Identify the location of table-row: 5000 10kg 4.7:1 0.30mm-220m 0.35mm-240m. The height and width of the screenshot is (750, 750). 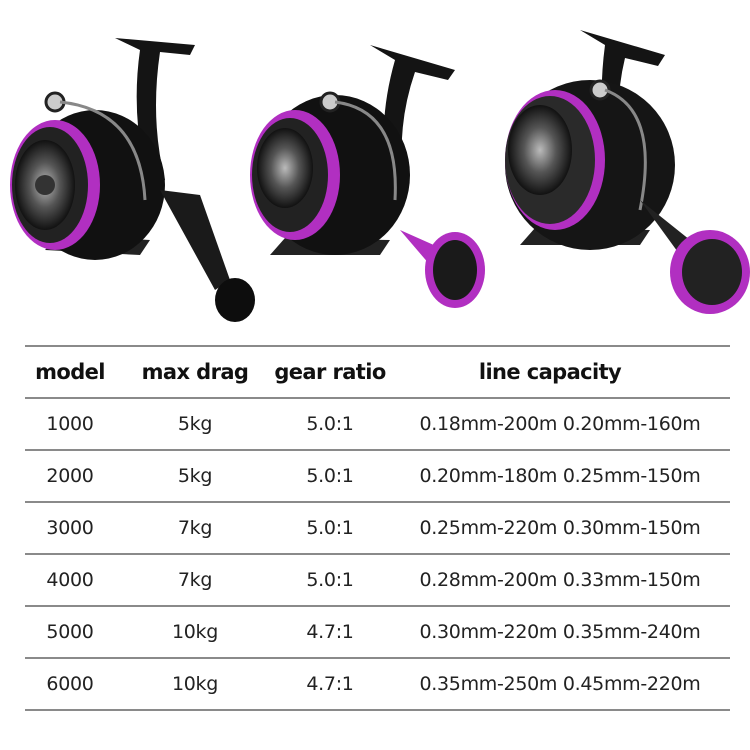
(377, 631).